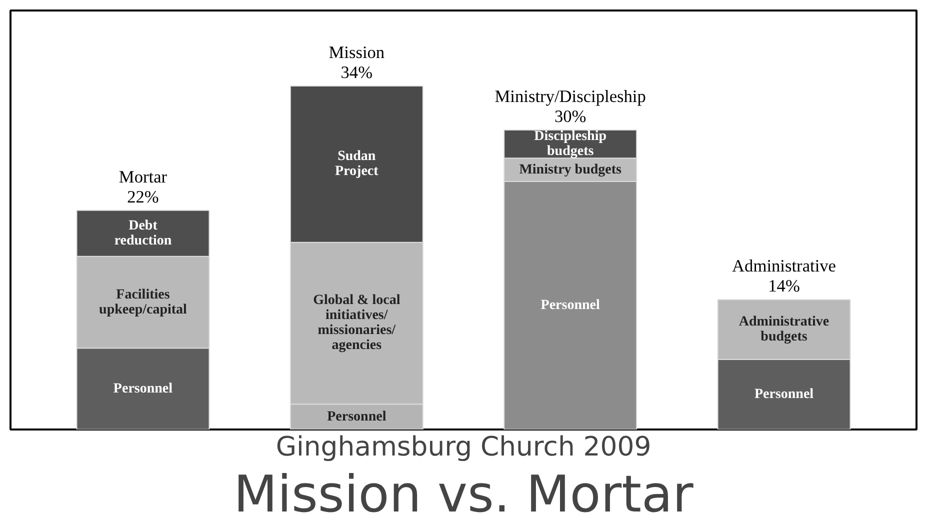 This screenshot has width=930, height=527. I want to click on text: Ginghamsburg Church 2009, so click(464, 447).